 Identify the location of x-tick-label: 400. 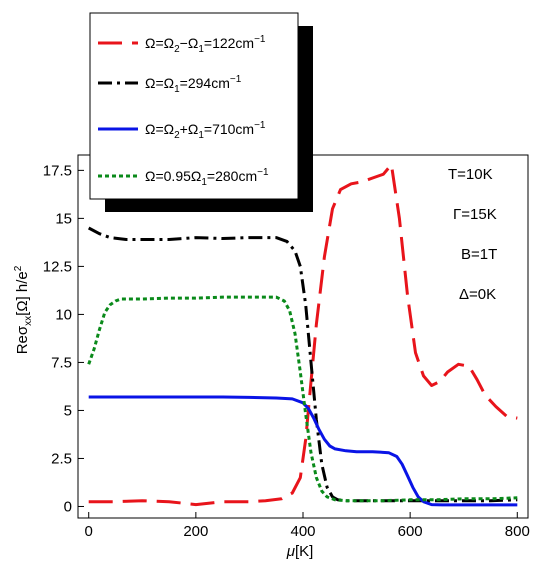
(302, 531).